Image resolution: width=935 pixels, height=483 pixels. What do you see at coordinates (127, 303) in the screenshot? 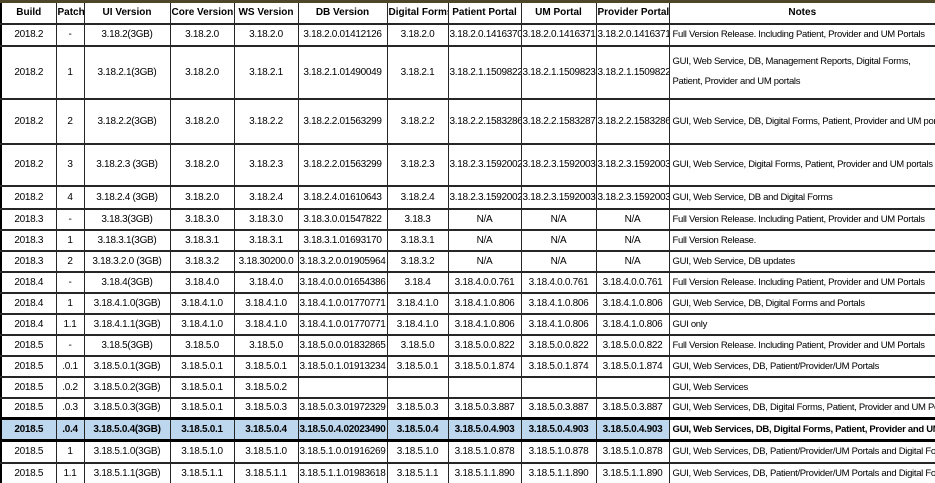
I see `cell: 3.18.4.1.0(3GB)` at bounding box center [127, 303].